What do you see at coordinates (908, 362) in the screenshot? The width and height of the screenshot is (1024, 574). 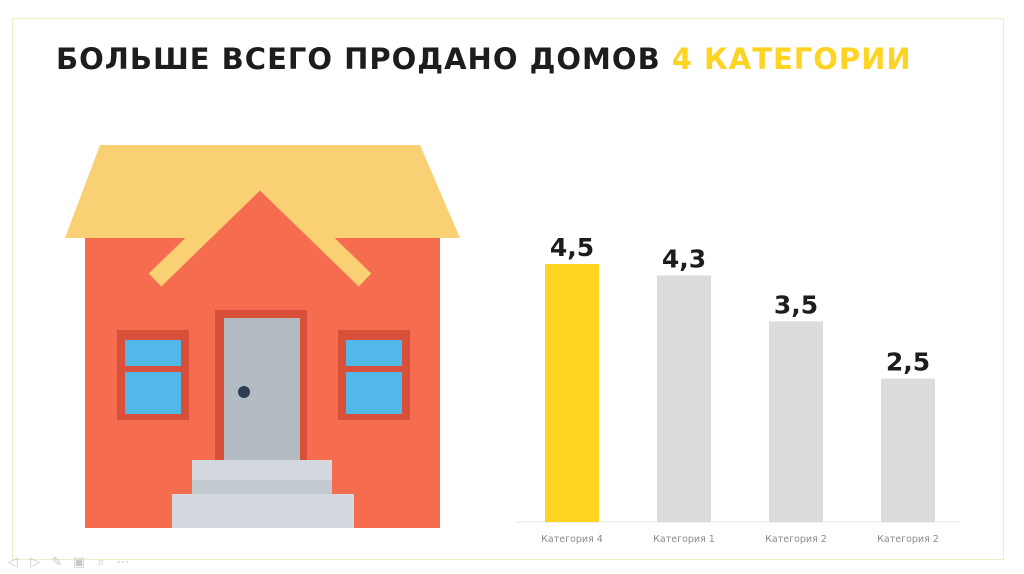 I see `bar-value-label: 2,5` at bounding box center [908, 362].